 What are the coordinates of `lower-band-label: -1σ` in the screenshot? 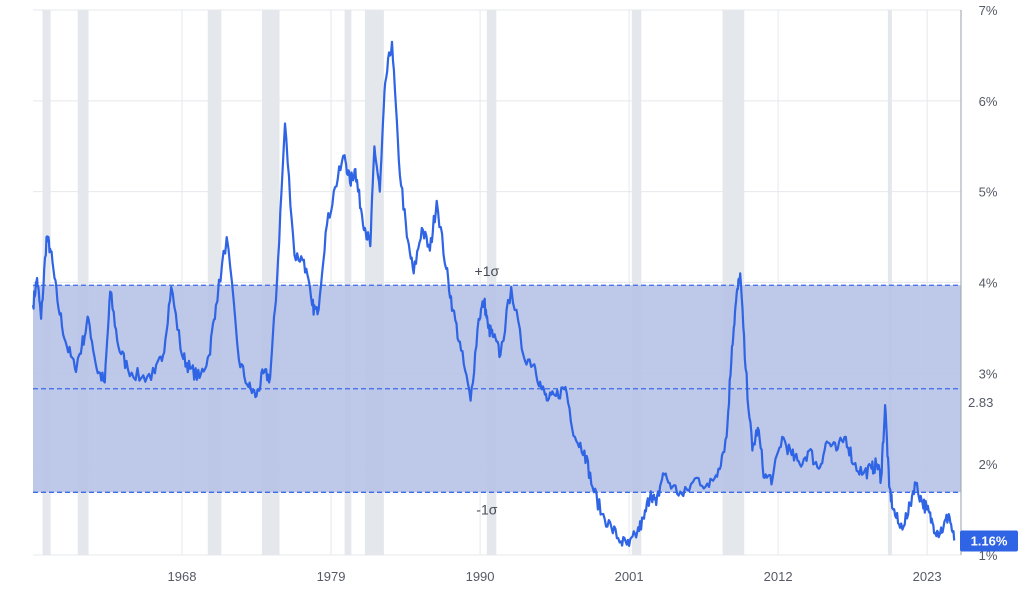 It's located at (486, 509).